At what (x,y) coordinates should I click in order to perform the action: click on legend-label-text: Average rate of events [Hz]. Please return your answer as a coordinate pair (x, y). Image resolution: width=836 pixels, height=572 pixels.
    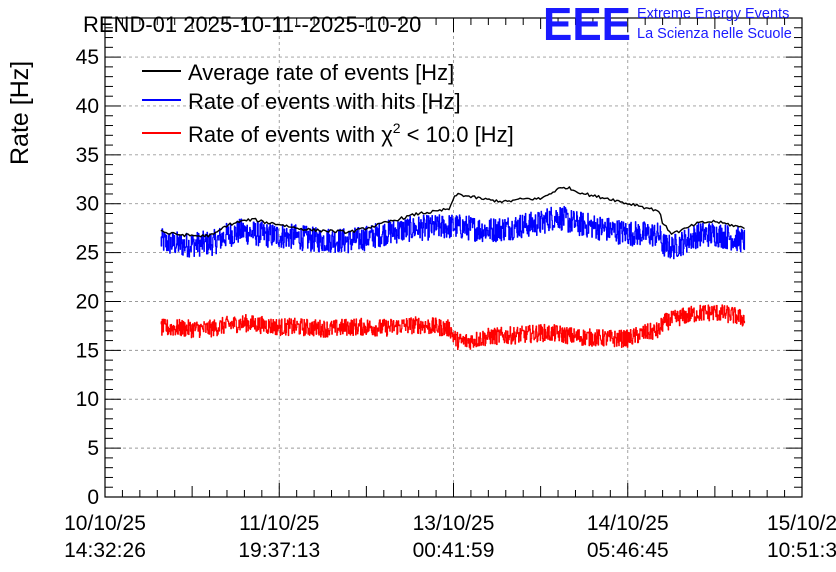
    Looking at the image, I should click on (321, 72).